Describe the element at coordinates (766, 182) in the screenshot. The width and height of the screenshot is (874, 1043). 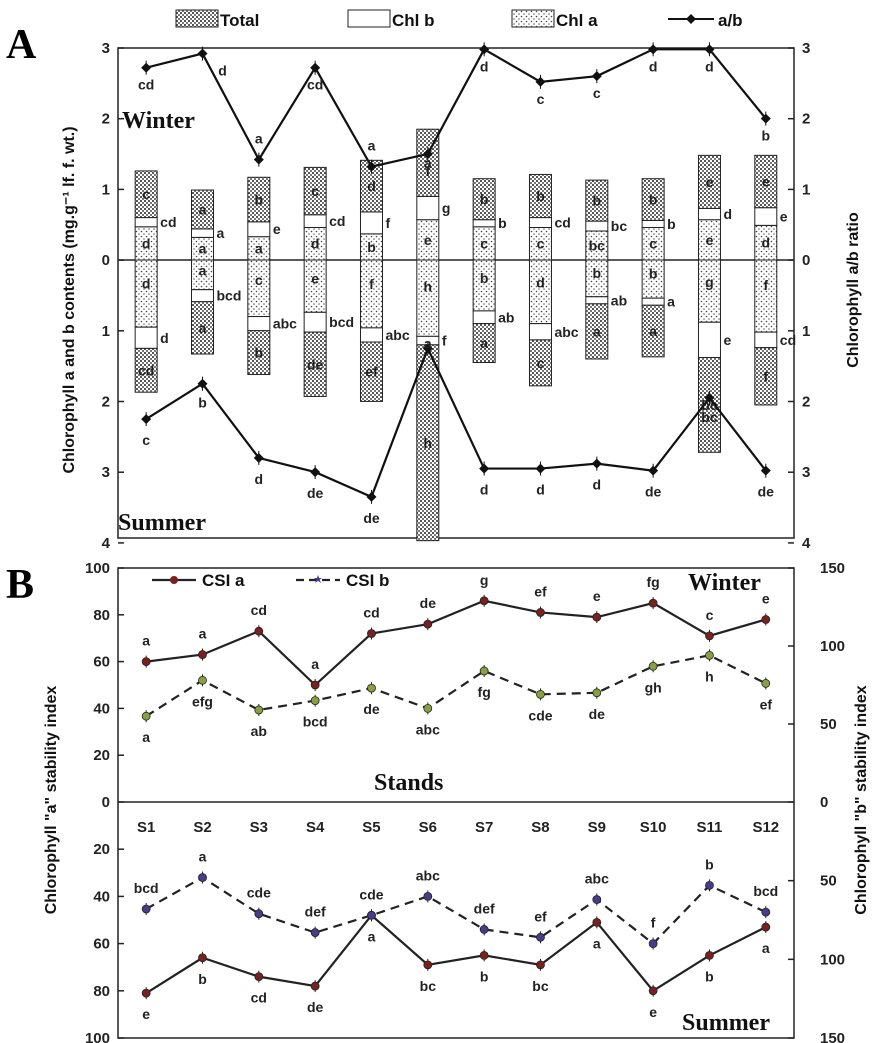
I see `winter-total-letter: e` at that location.